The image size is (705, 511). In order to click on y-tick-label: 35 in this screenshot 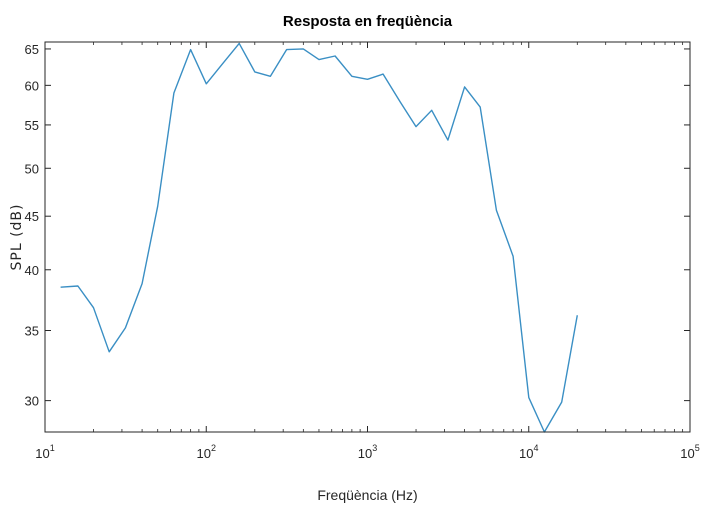, I will do `click(32, 331)`.